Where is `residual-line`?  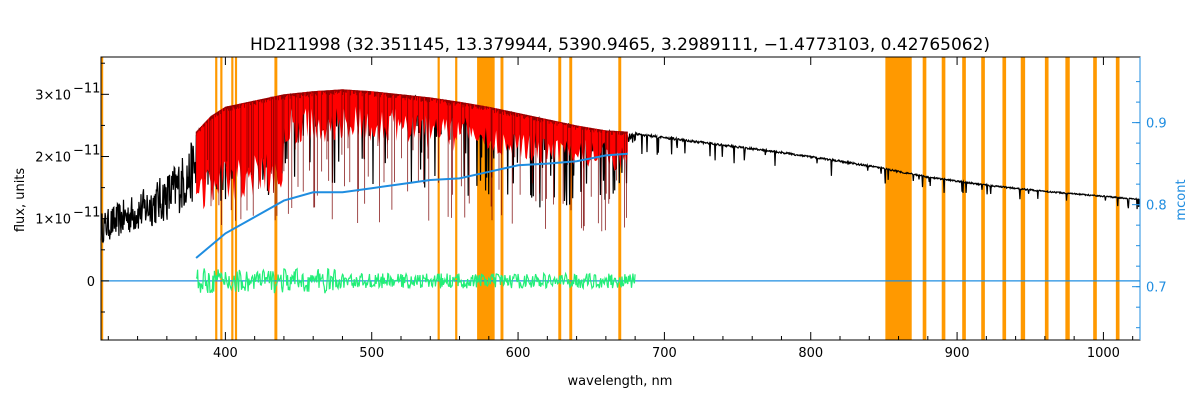
residual-line is located at coordinates (415, 280).